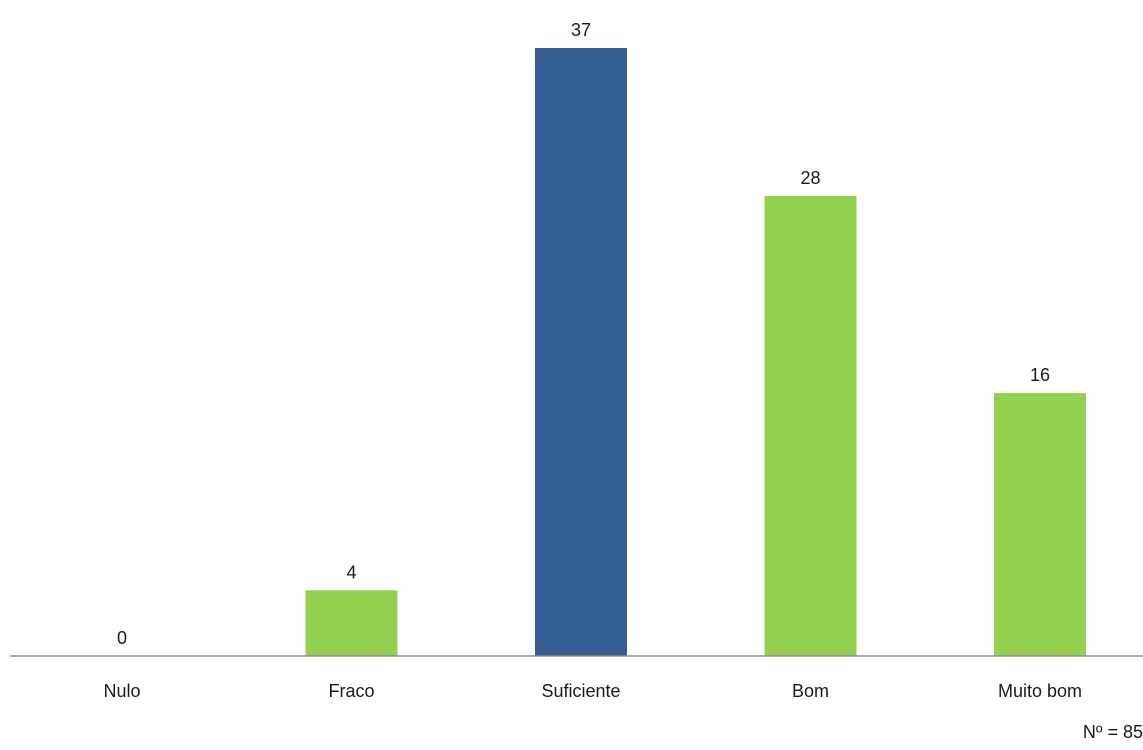 The height and width of the screenshot is (750, 1143). Describe the element at coordinates (1040, 524) in the screenshot. I see `bar-muito-bom` at that location.